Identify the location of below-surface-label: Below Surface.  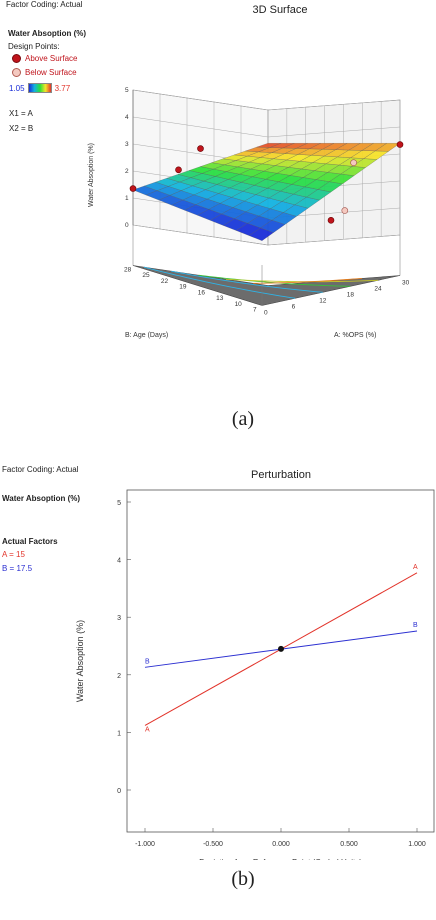
(51, 72).